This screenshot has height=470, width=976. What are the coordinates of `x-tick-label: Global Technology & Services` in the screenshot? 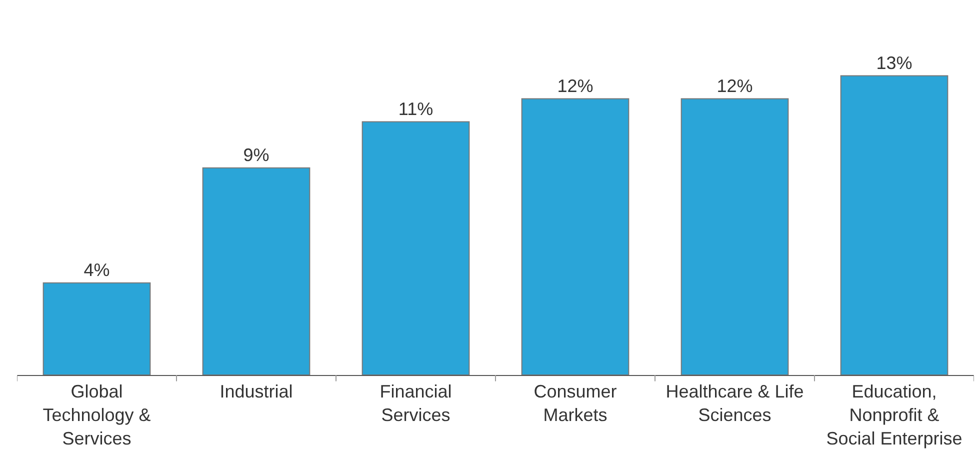 It's located at (96, 415).